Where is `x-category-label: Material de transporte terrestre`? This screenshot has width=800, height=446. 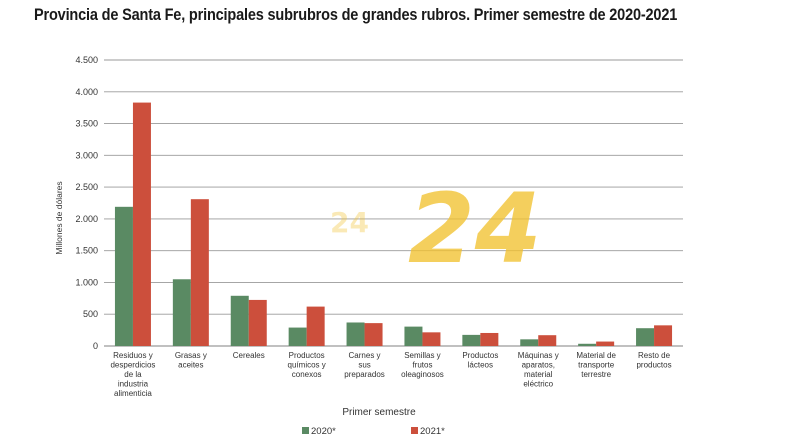 x-category-label: Material de transporte terrestre is located at coordinates (596, 365).